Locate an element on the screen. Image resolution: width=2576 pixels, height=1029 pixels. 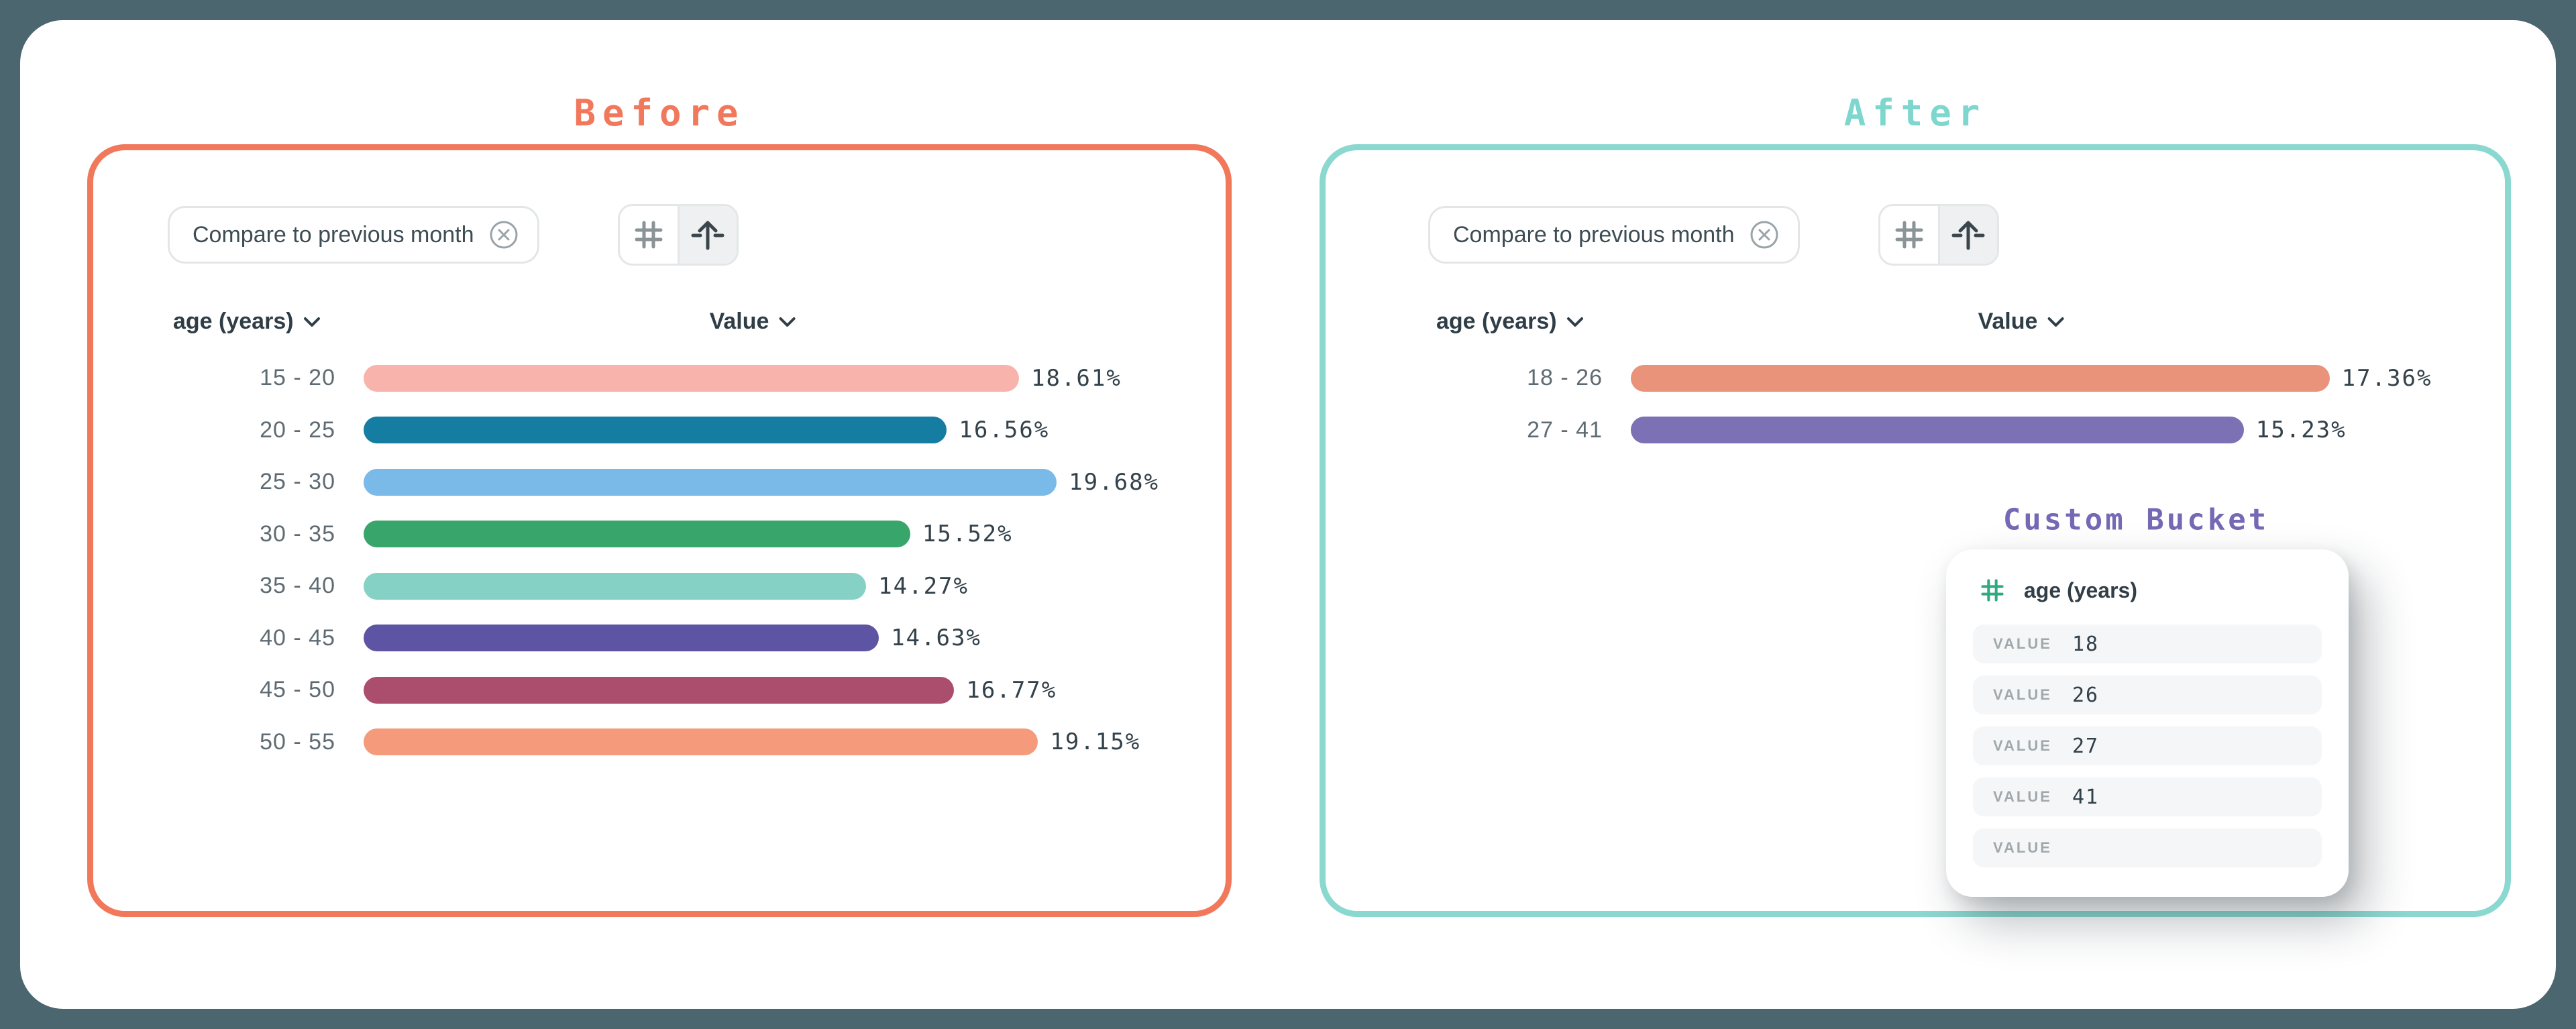
custom-bucket-rows: VALUE 18 VALUE 26 VALUE 27 VALUE is located at coordinates (2147, 746).